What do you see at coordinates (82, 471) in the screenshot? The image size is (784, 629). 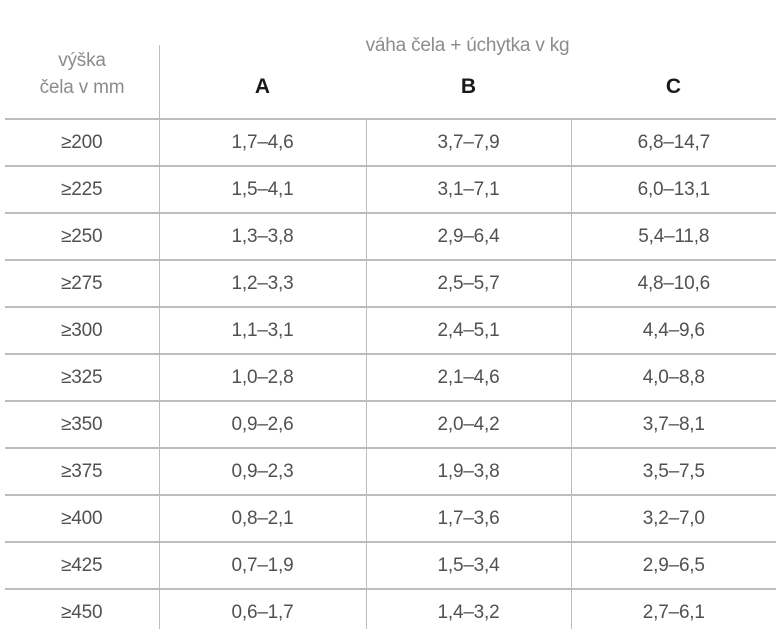 I see `row-label: ≥375` at bounding box center [82, 471].